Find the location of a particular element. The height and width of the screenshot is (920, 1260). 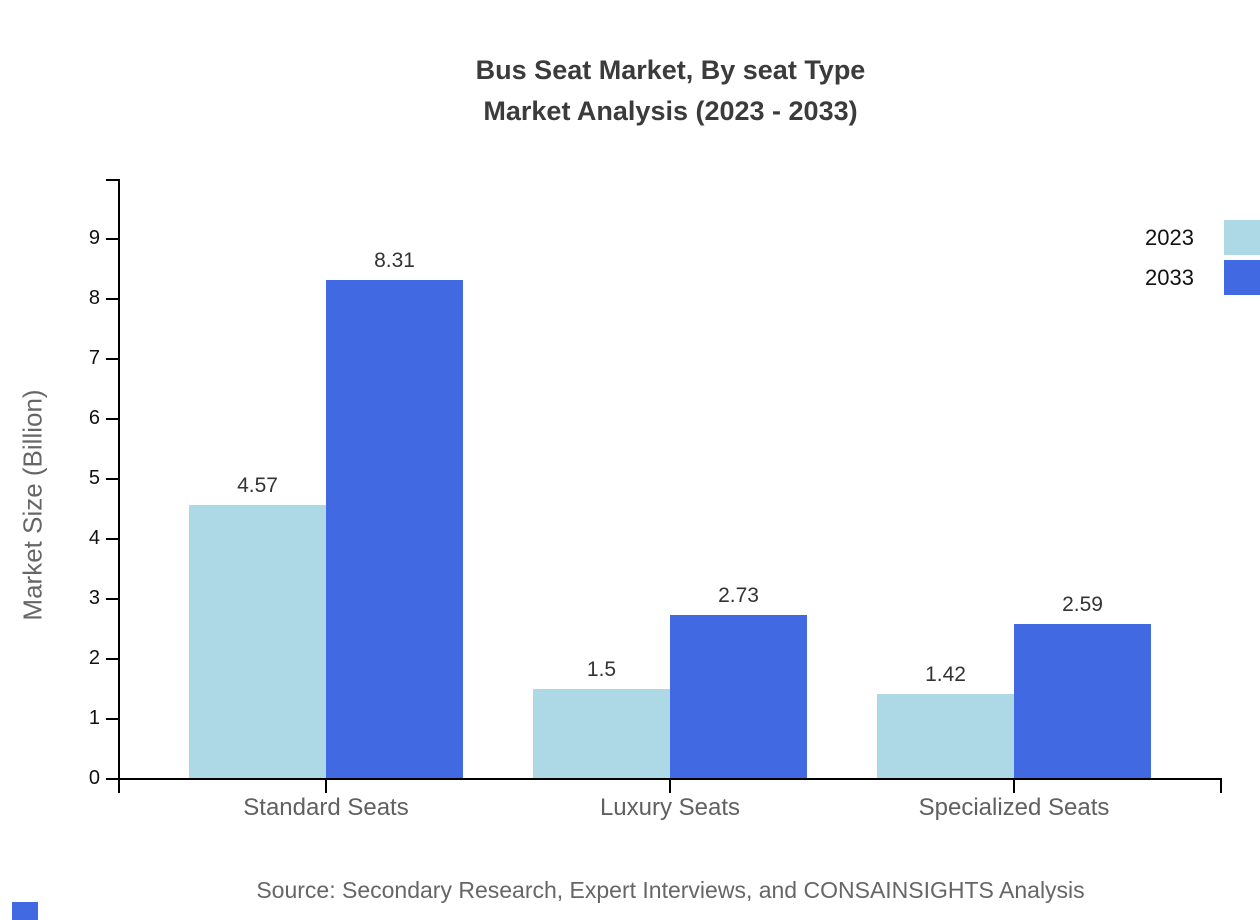

bar-value-label: 2.73 is located at coordinates (738, 595).